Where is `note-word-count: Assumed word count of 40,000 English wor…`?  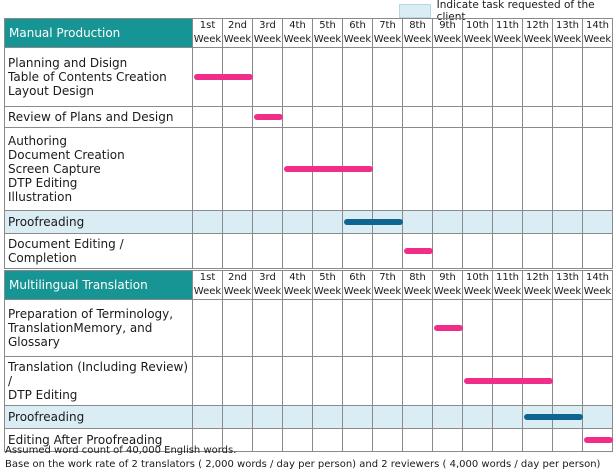
note-word-count: Assumed word count of 40,000 English wor… is located at coordinates (121, 450).